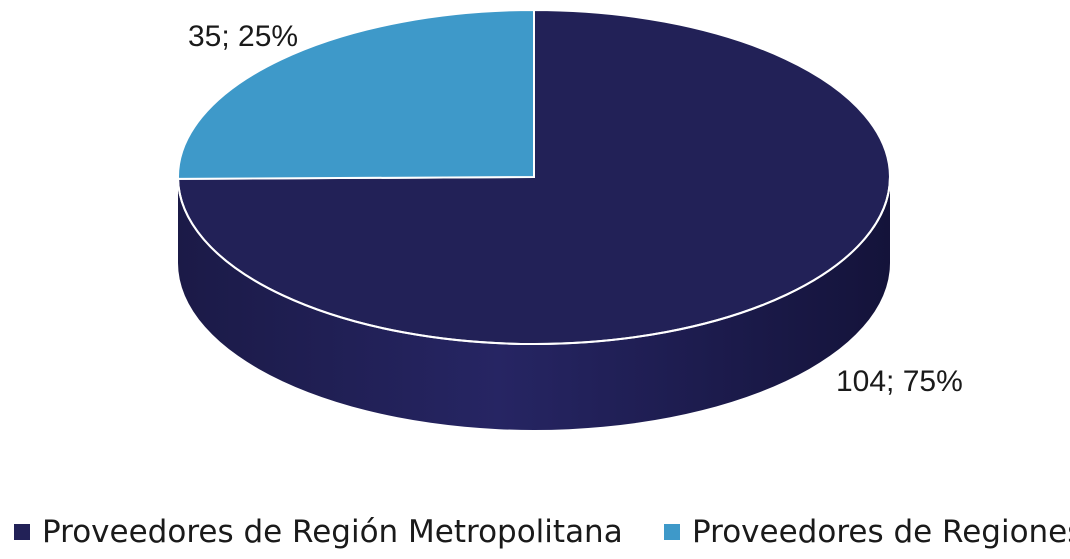 The height and width of the screenshot is (559, 1070). I want to click on legend-item-regiones: Proveedores de Regiones, so click(867, 532).